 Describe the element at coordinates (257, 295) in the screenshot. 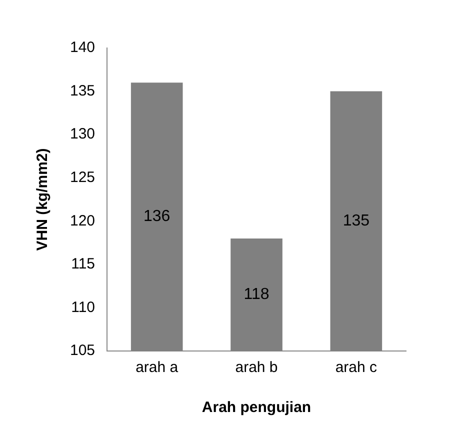

I see `data-label: 118` at that location.